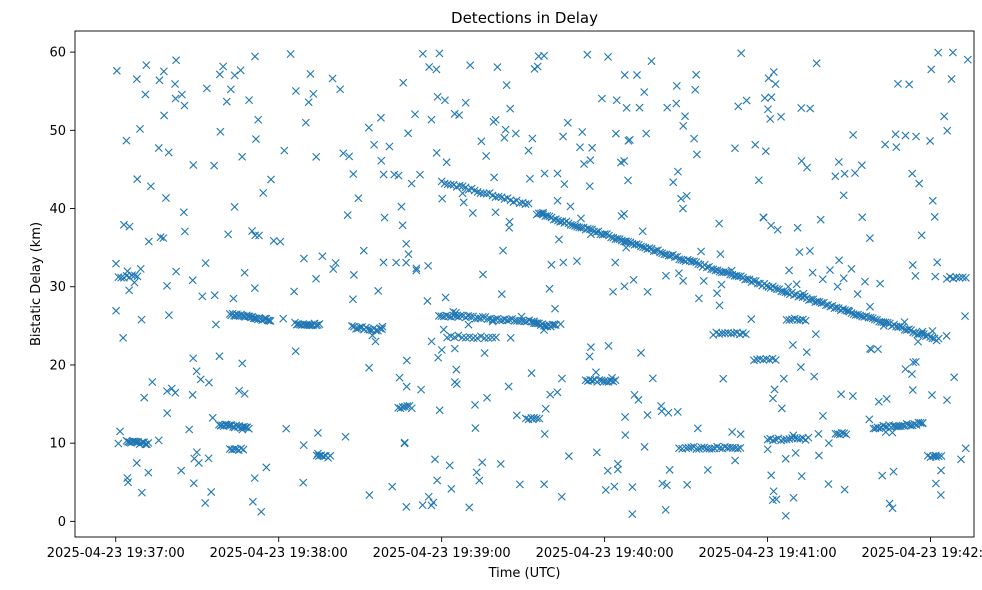 This screenshot has width=982, height=590. Describe the element at coordinates (524, 573) in the screenshot. I see `x-axis-label: Time (UTC)` at that location.